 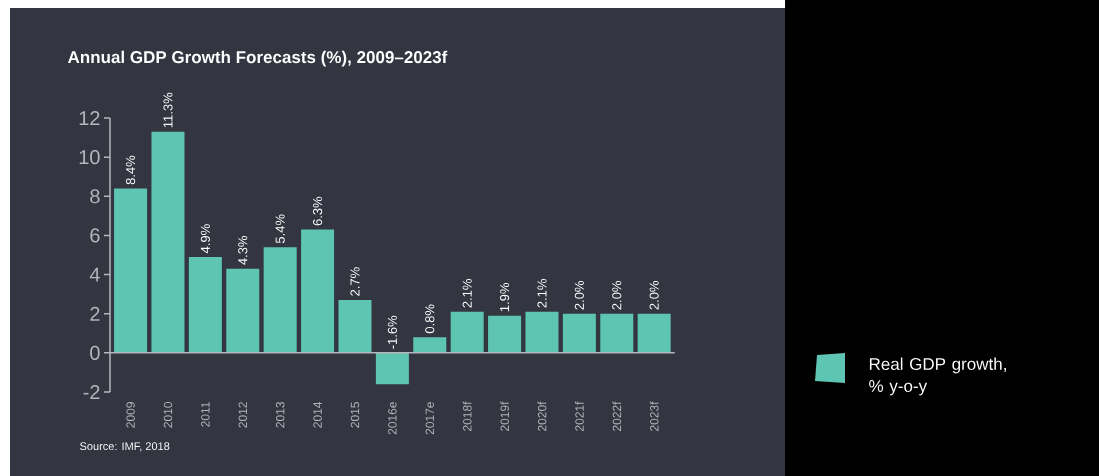 I want to click on data-label: -1.6%, so click(x=392, y=332).